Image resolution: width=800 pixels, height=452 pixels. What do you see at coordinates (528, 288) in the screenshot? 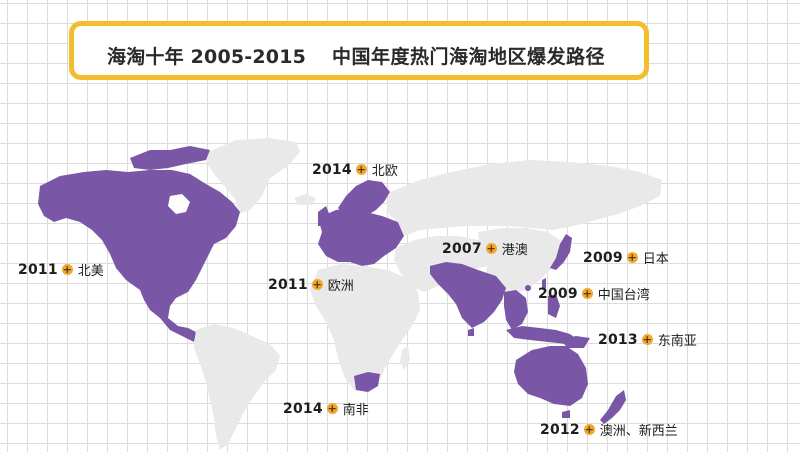
I see `hong-kong-marker` at bounding box center [528, 288].